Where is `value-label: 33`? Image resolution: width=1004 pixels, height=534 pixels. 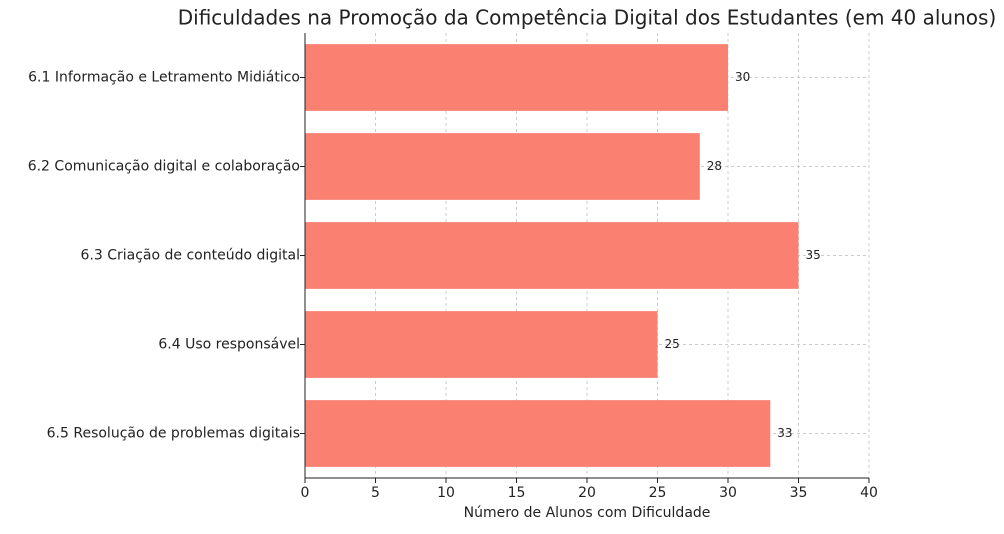 value-label: 33 is located at coordinates (784, 433).